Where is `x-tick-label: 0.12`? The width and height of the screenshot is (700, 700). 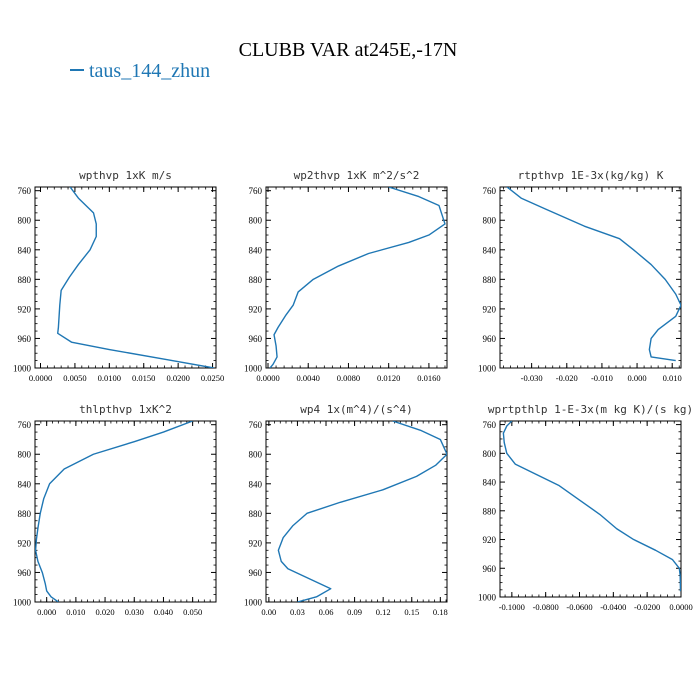
x-tick-label: 0.12 is located at coordinates (383, 612).